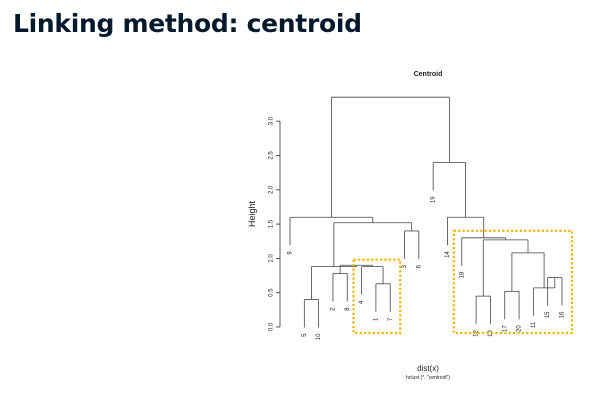 This screenshot has width=600, height=407. Describe the element at coordinates (187, 23) in the screenshot. I see `slide-title: Linking method: centroid` at that location.